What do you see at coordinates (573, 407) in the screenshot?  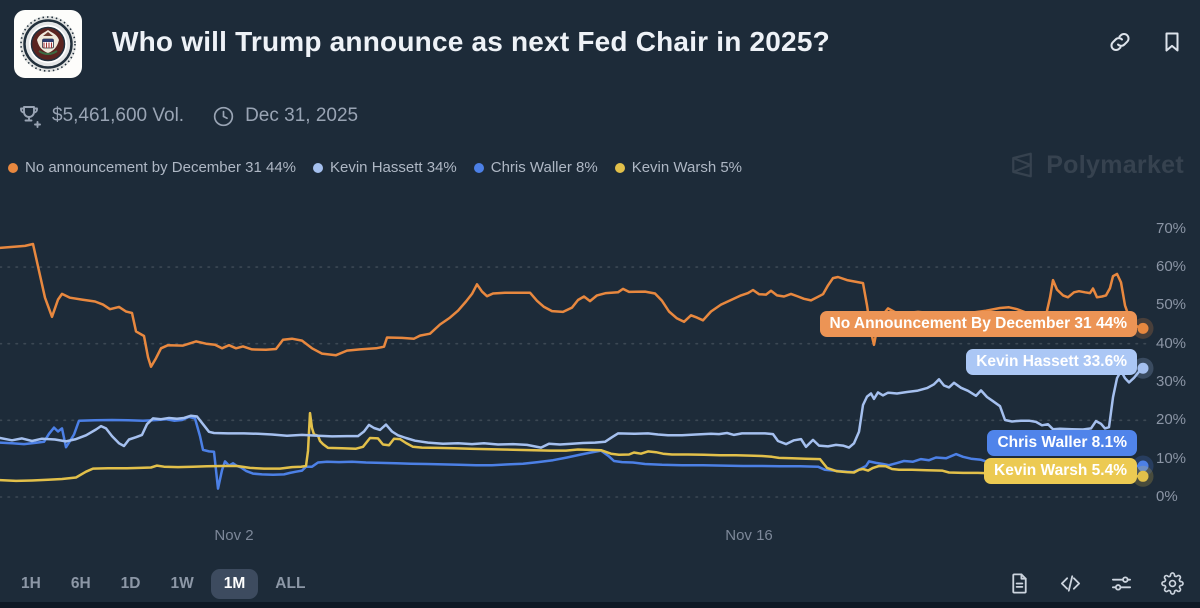 I see `chart-line-kevin-hassett` at bounding box center [573, 407].